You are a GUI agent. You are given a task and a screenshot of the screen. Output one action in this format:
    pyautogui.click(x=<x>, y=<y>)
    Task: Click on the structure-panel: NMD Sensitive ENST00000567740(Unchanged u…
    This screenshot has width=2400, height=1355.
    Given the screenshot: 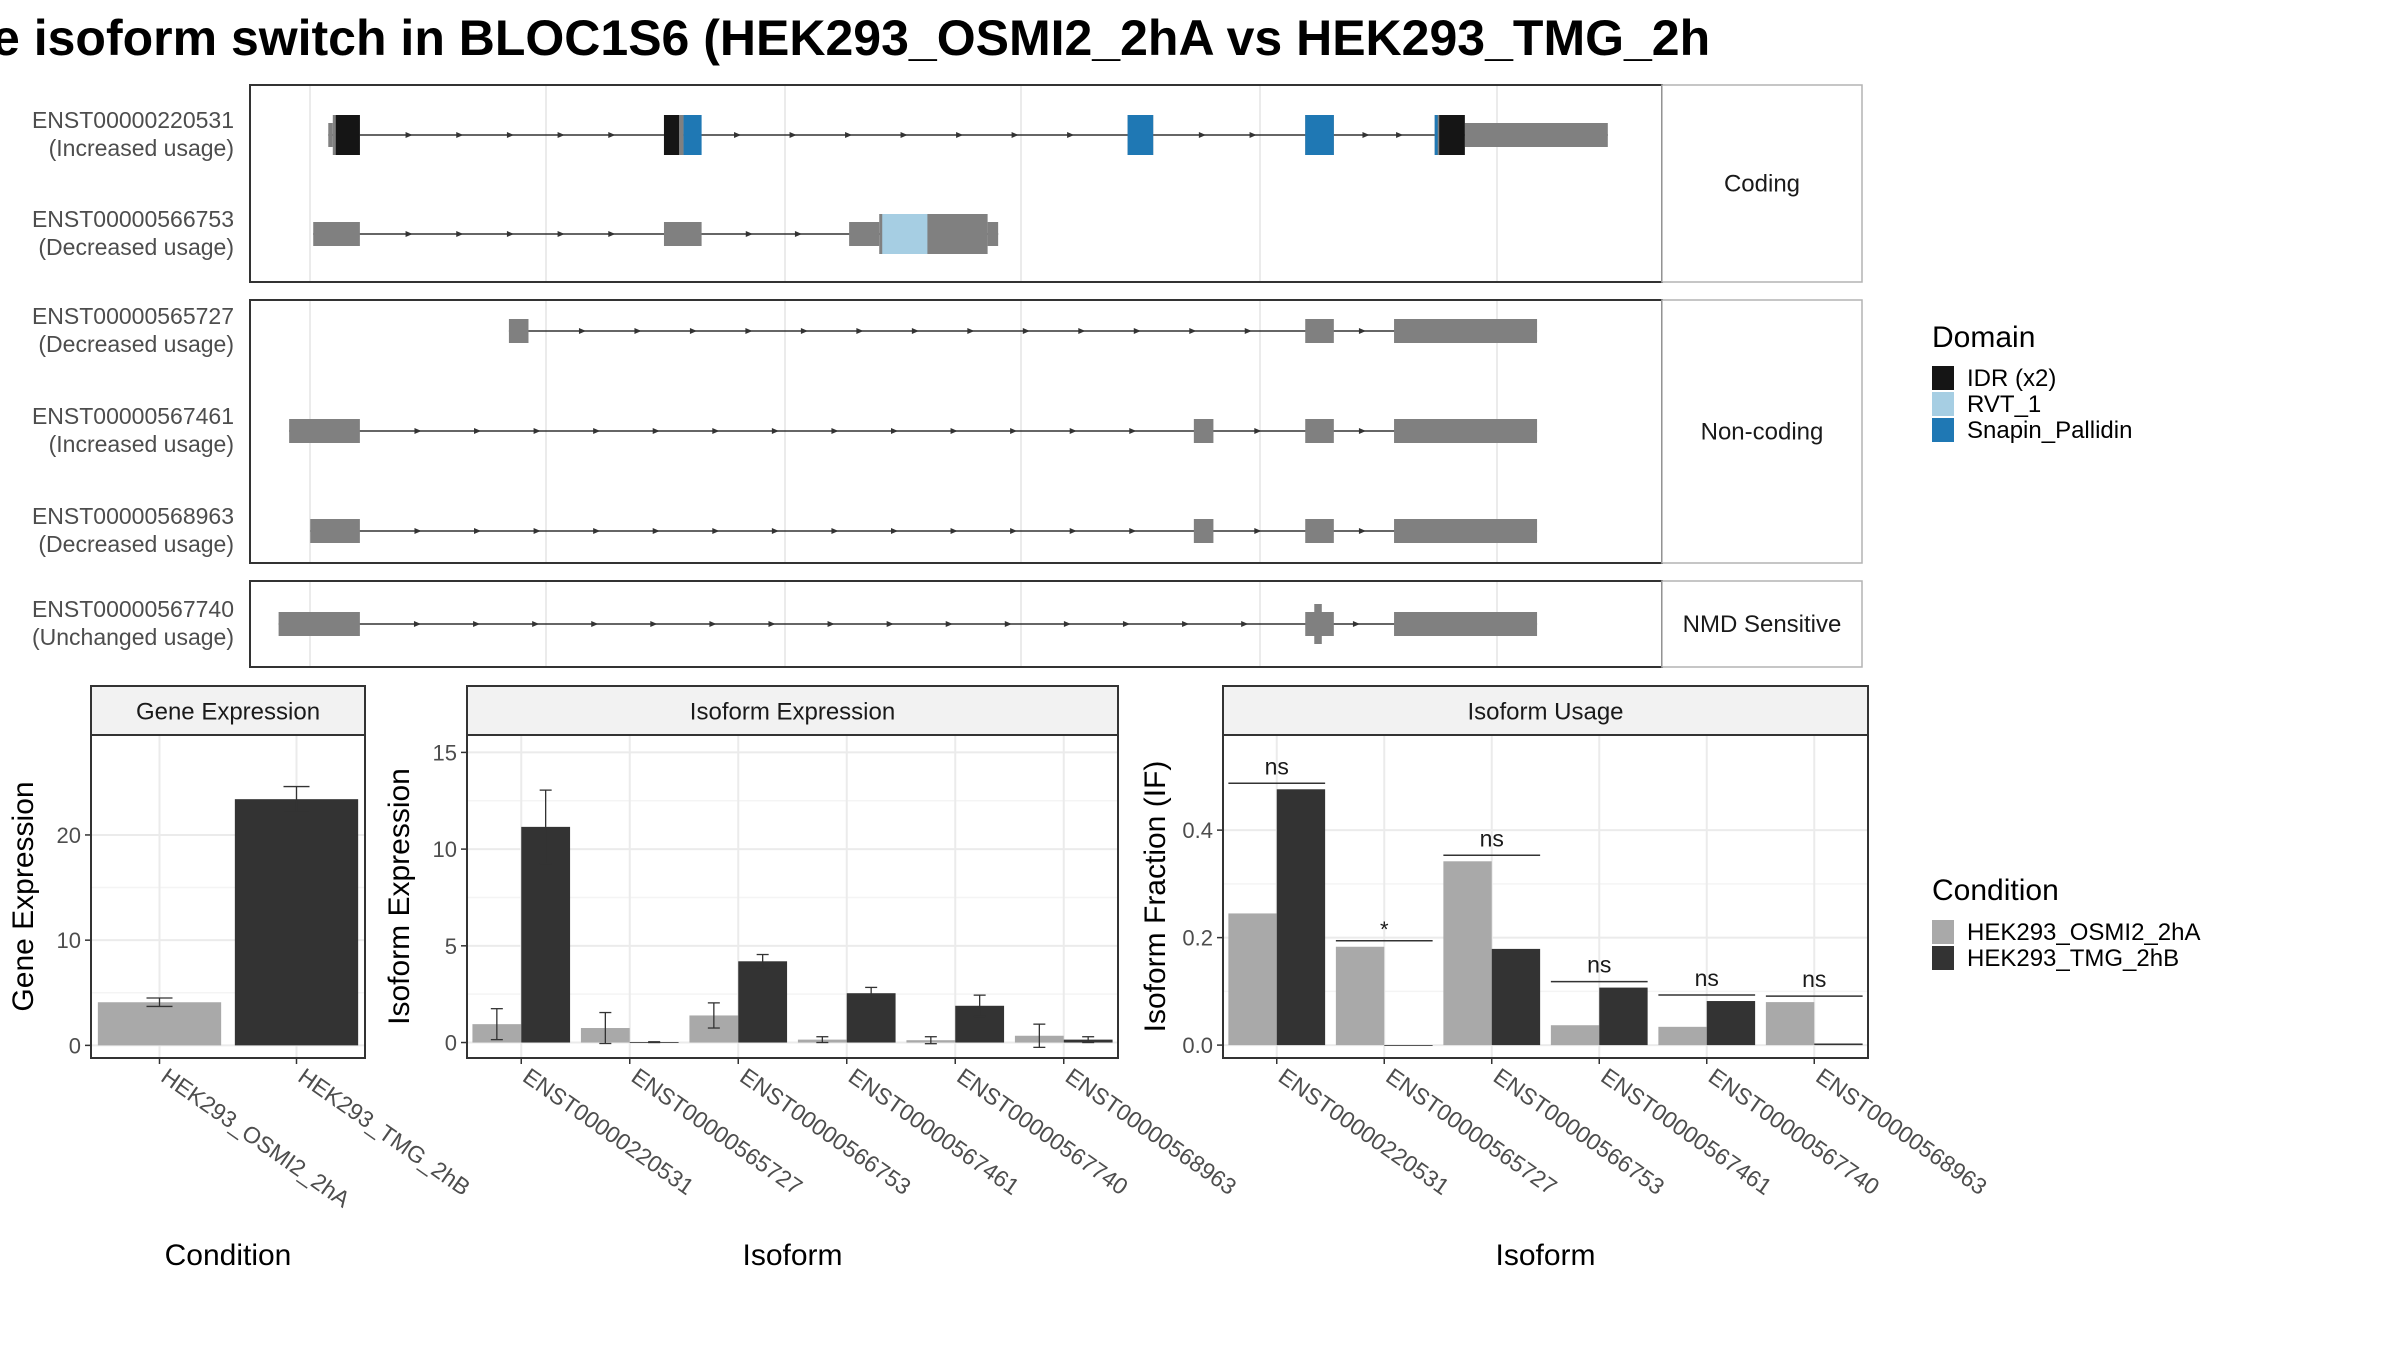 What is the action you would take?
    pyautogui.click(x=947, y=624)
    